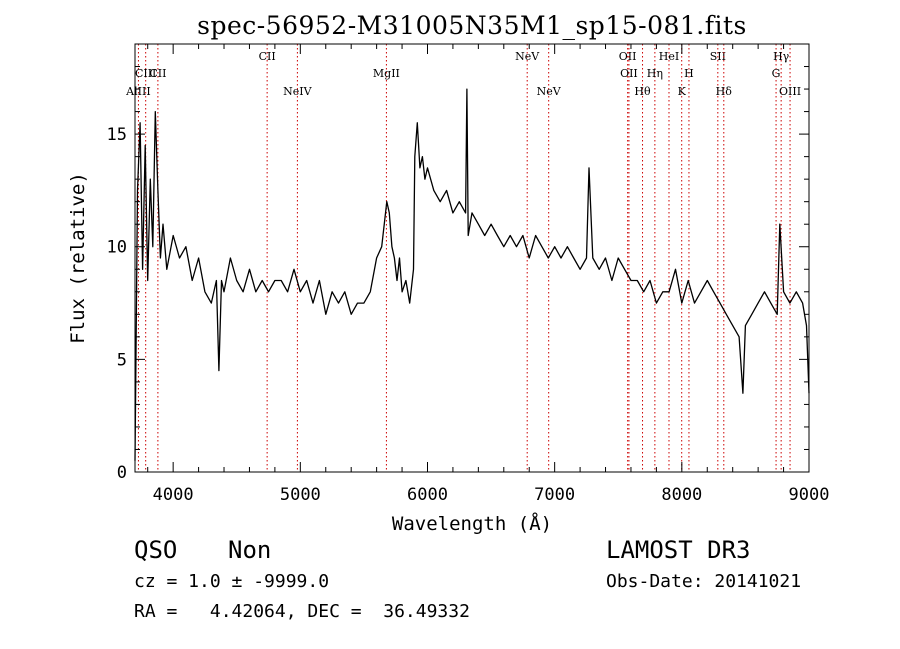 The image size is (900, 649). What do you see at coordinates (297, 91) in the screenshot?
I see `marker-label: NeIV` at bounding box center [297, 91].